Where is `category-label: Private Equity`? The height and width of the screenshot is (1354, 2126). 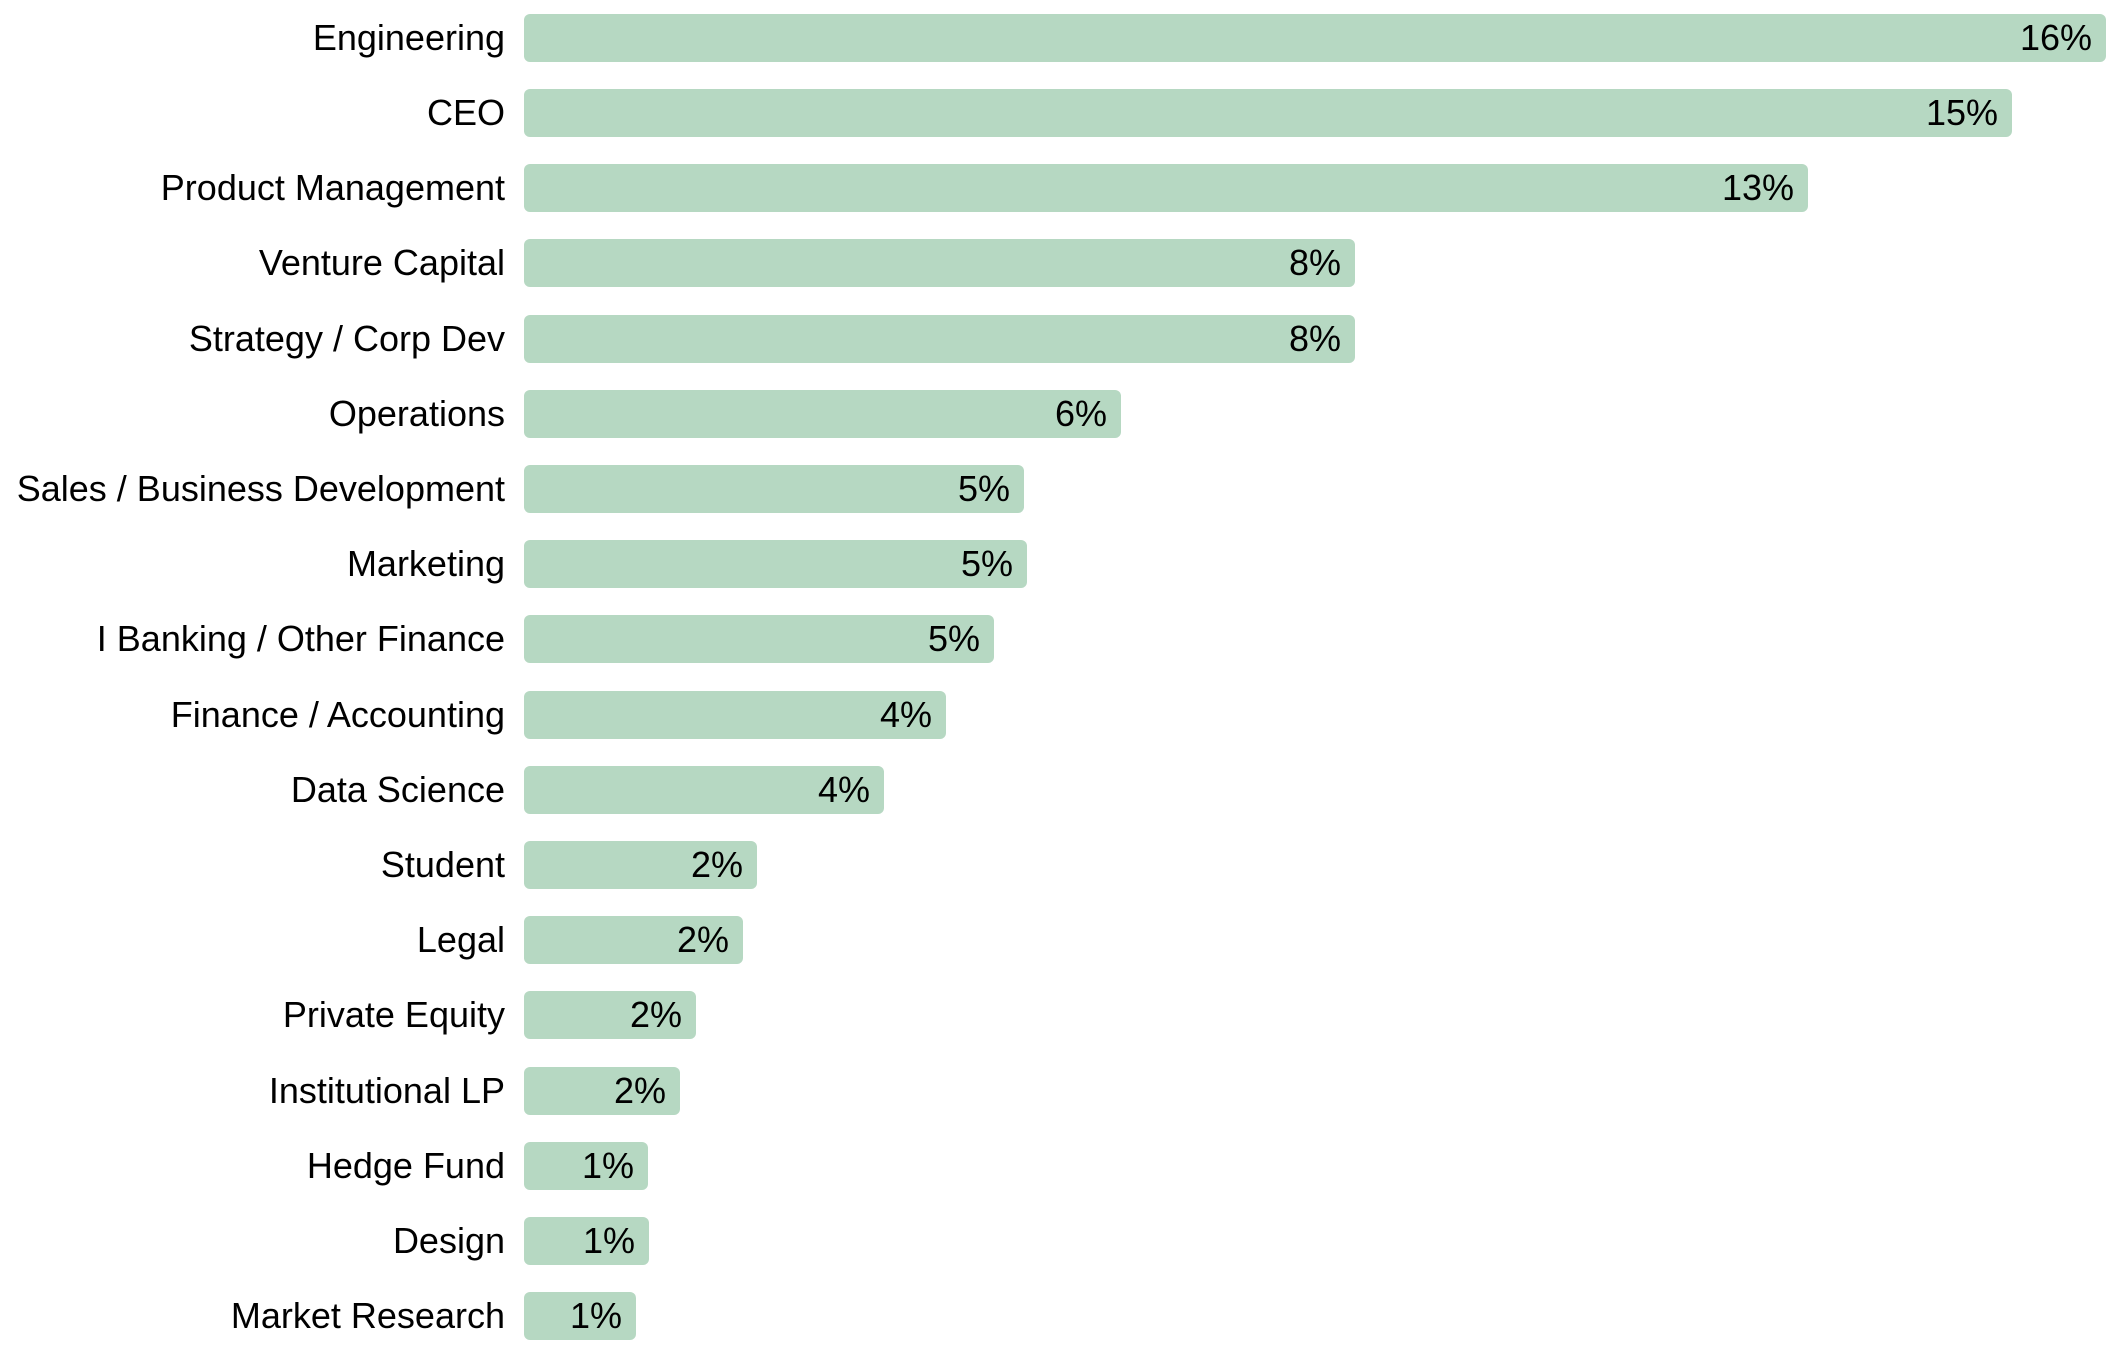
category-label: Private Equity is located at coordinates (393, 1015).